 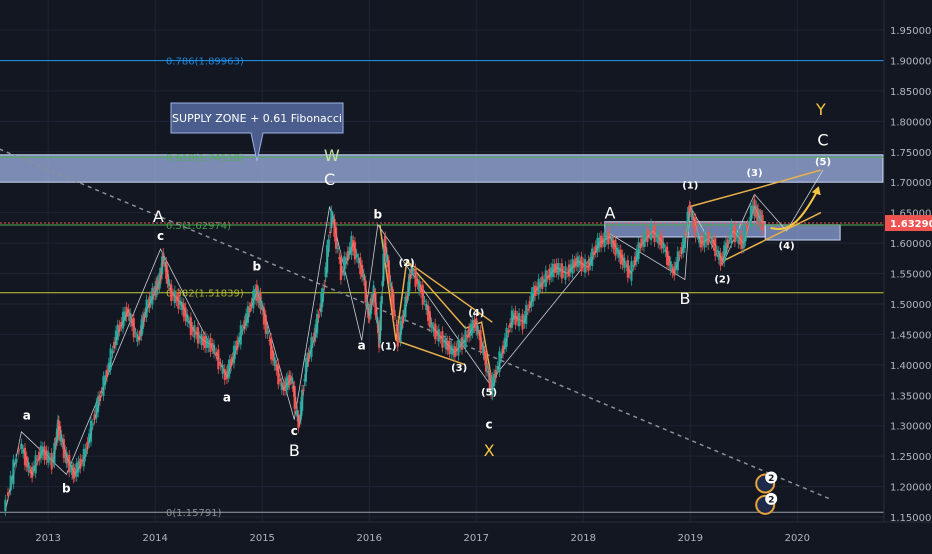 What do you see at coordinates (910, 183) in the screenshot?
I see `y-axis-tick-label: 1.70000` at bounding box center [910, 183].